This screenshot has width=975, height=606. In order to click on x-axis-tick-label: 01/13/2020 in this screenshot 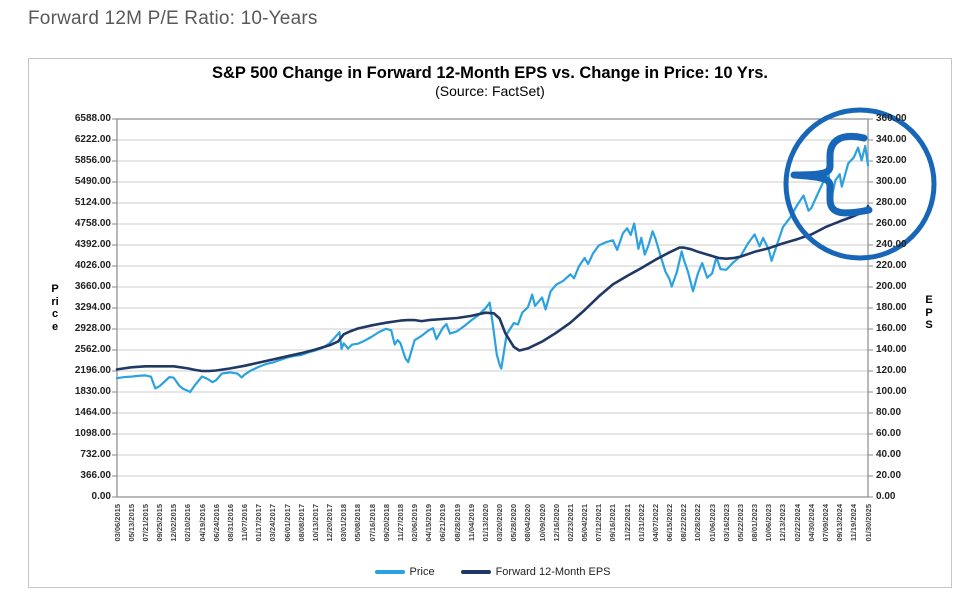, I will do `click(485, 523)`.